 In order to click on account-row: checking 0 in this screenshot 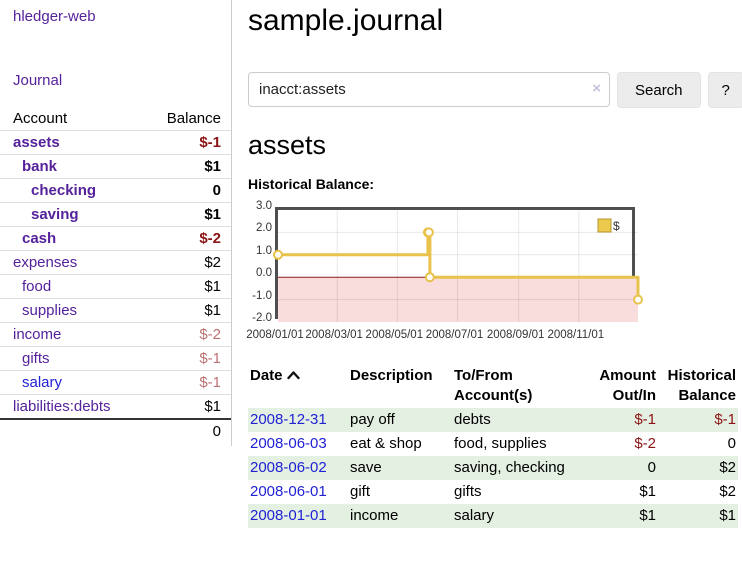, I will do `click(115, 190)`.